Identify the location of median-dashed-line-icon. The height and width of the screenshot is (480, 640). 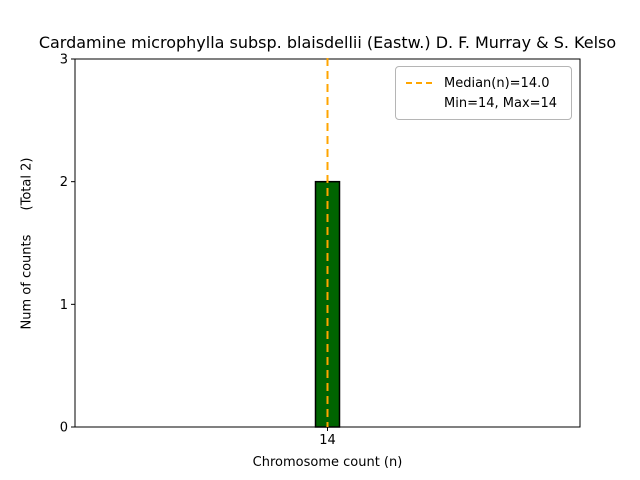
(420, 83).